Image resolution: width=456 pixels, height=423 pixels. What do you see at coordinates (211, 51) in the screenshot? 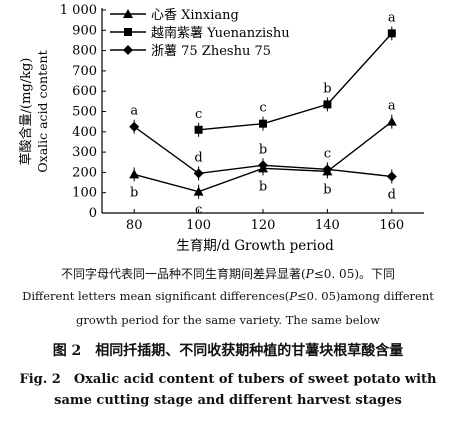
I see `legend-label: 浙薯 75 Zheshu 75` at bounding box center [211, 51].